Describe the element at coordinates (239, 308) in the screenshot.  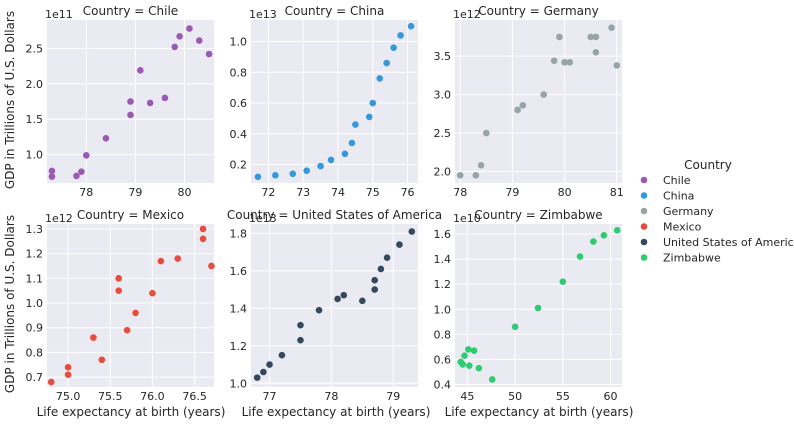
I see `y-tick-label: 1.4` at that location.